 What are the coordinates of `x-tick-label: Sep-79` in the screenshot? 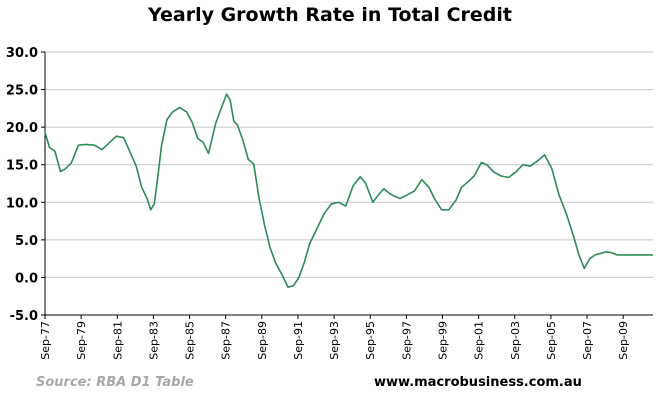 It's located at (81, 340).